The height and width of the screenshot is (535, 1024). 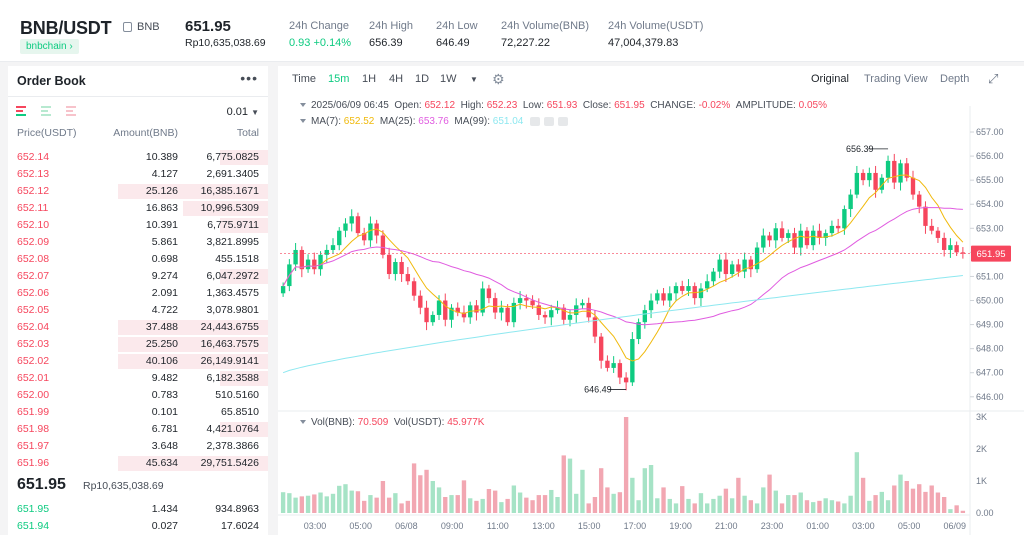 What do you see at coordinates (71, 111) in the screenshot?
I see `view-asks-icon` at bounding box center [71, 111].